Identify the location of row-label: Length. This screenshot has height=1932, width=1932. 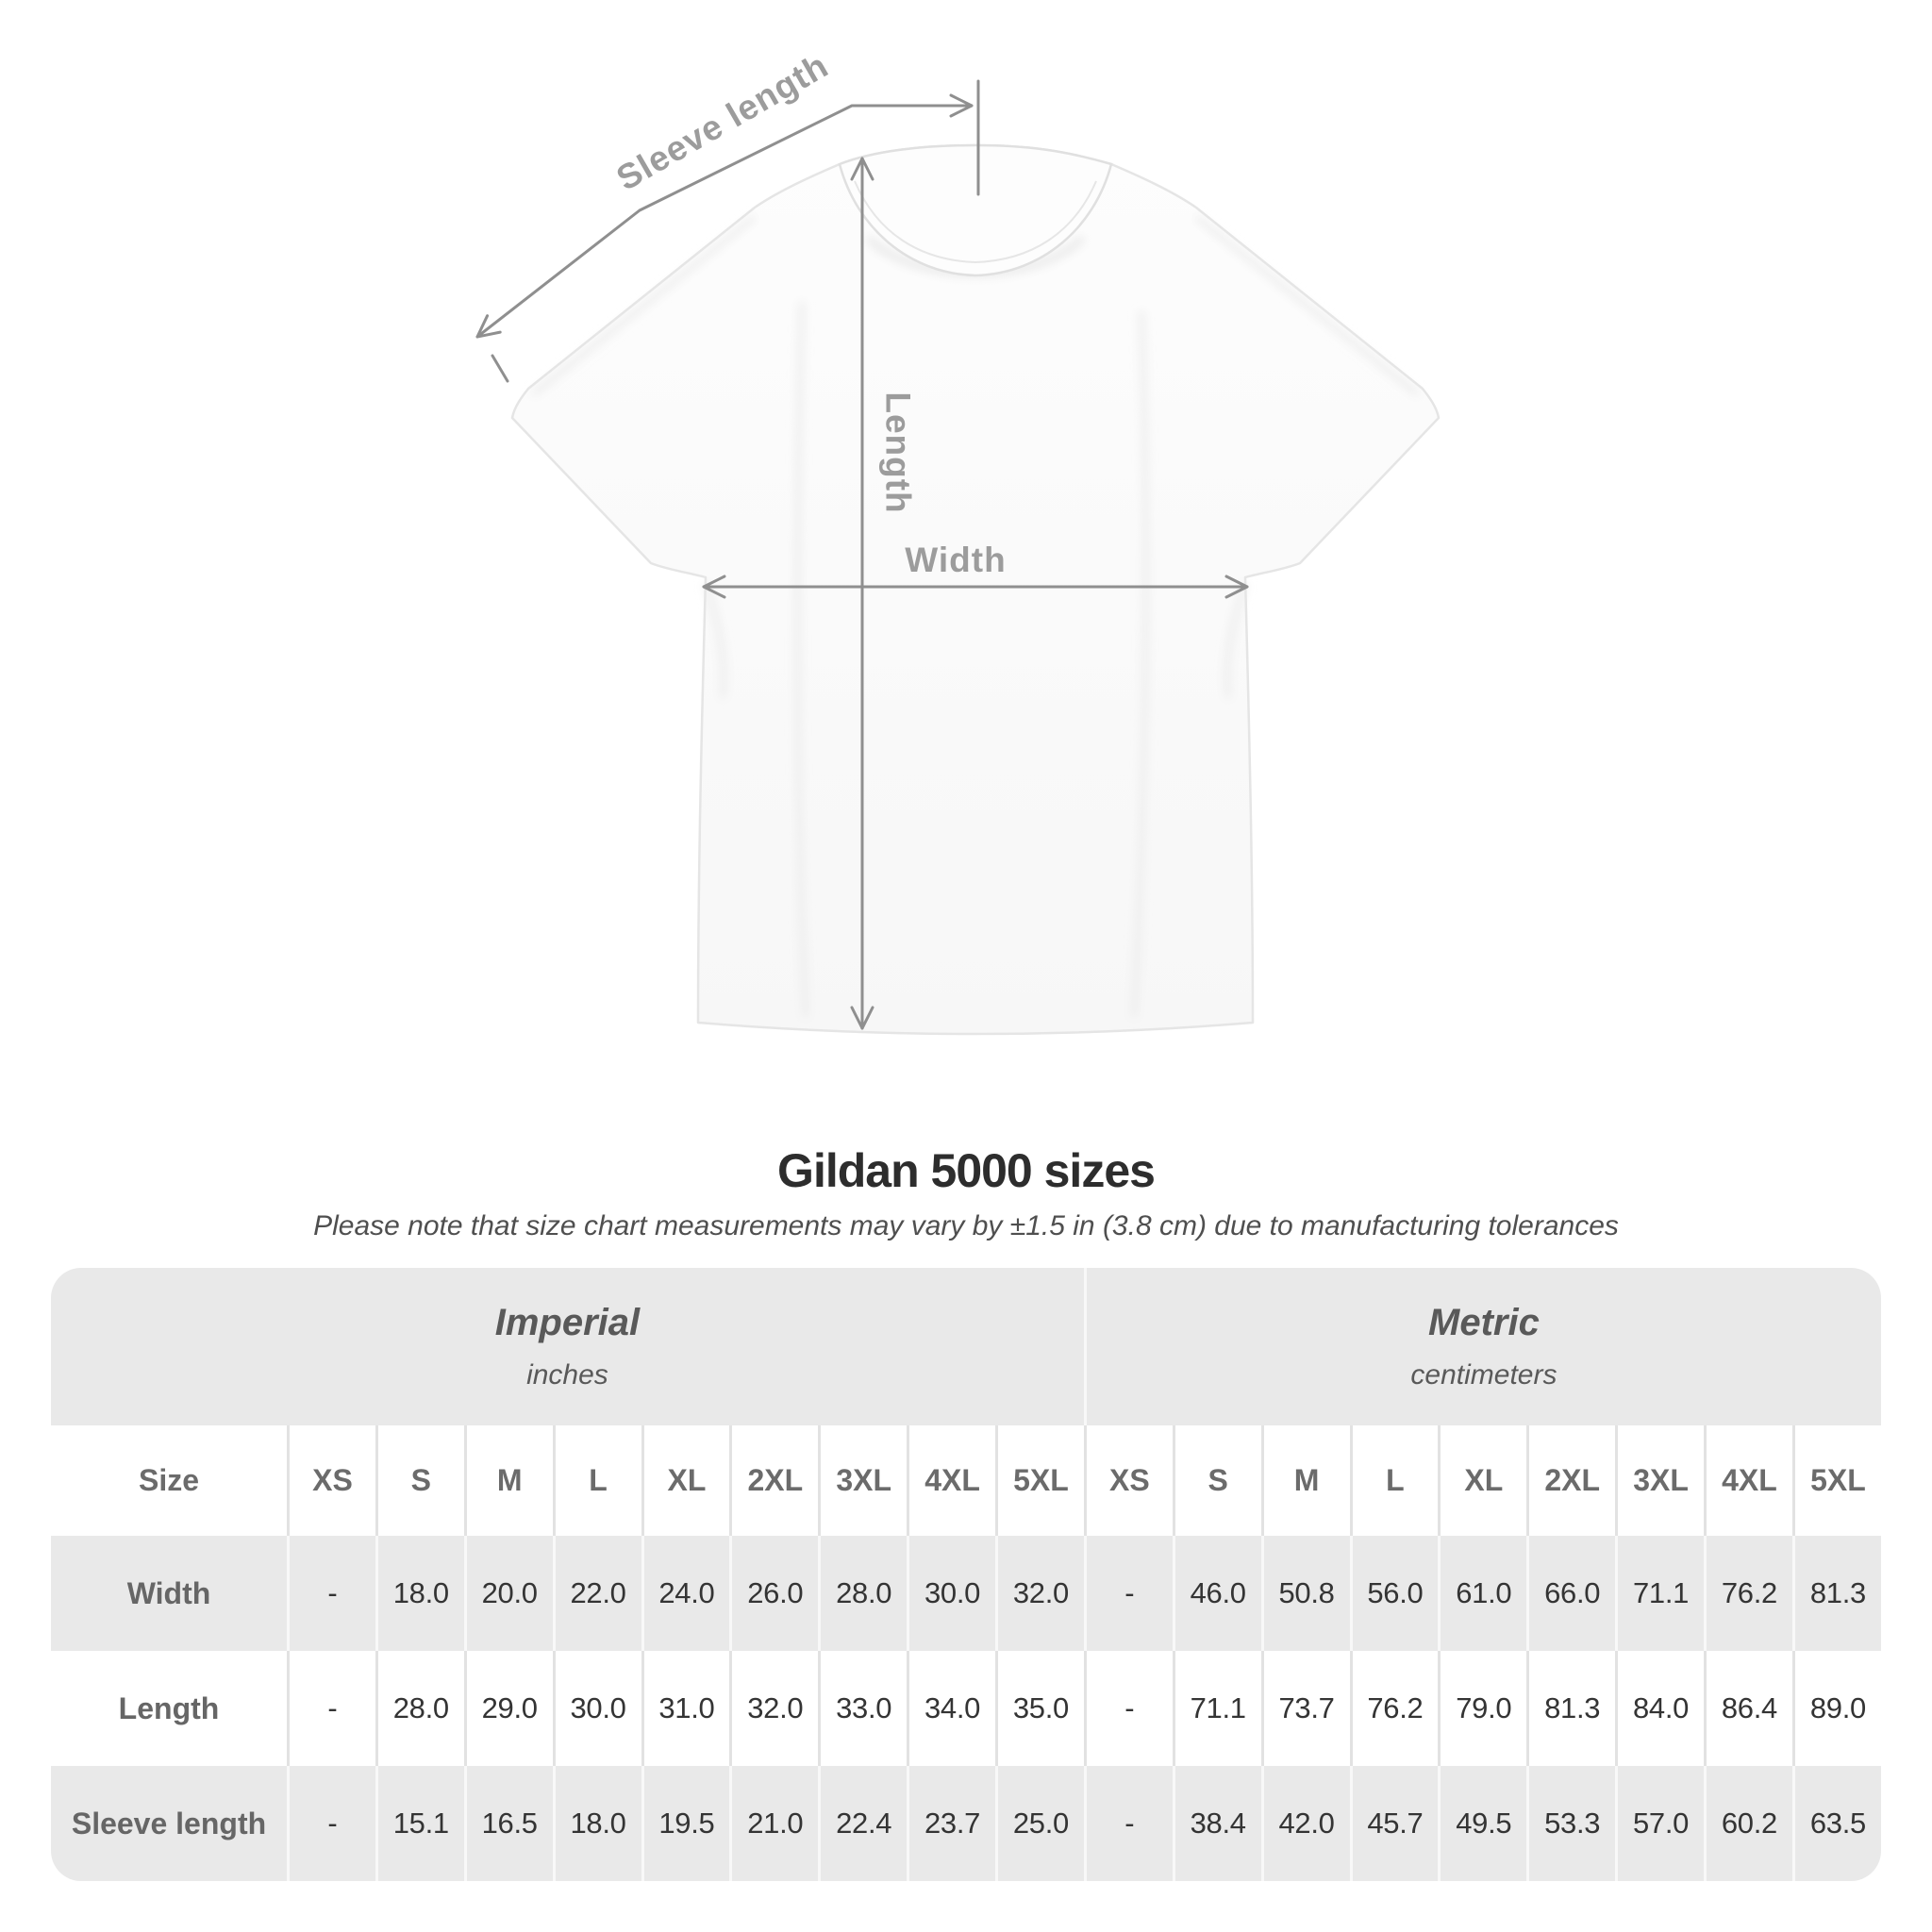
(169, 1709).